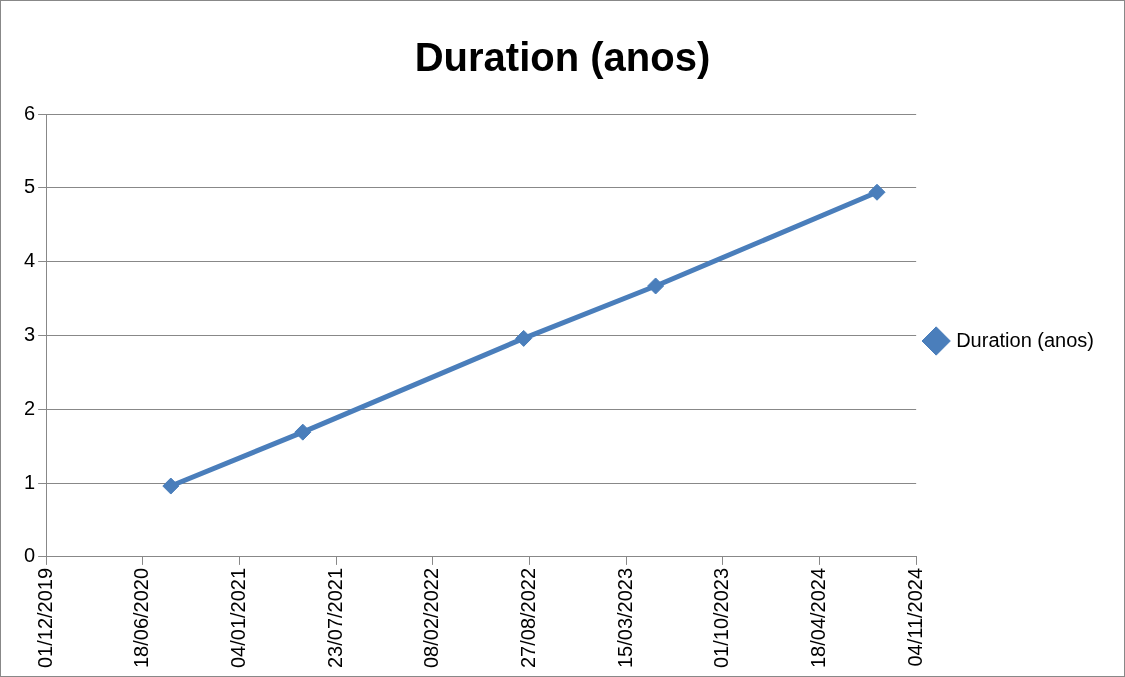  Describe the element at coordinates (431, 618) in the screenshot. I see `x-tick-label: 08/02/2022` at that location.